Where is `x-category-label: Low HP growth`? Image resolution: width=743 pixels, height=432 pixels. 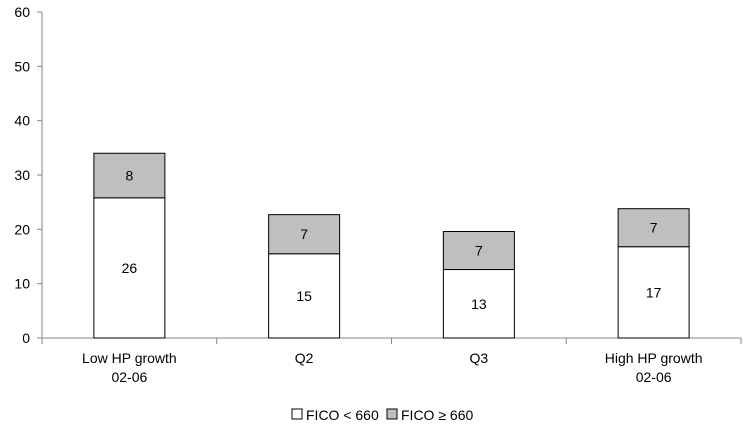
x-category-label: Low HP growth is located at coordinates (129, 358).